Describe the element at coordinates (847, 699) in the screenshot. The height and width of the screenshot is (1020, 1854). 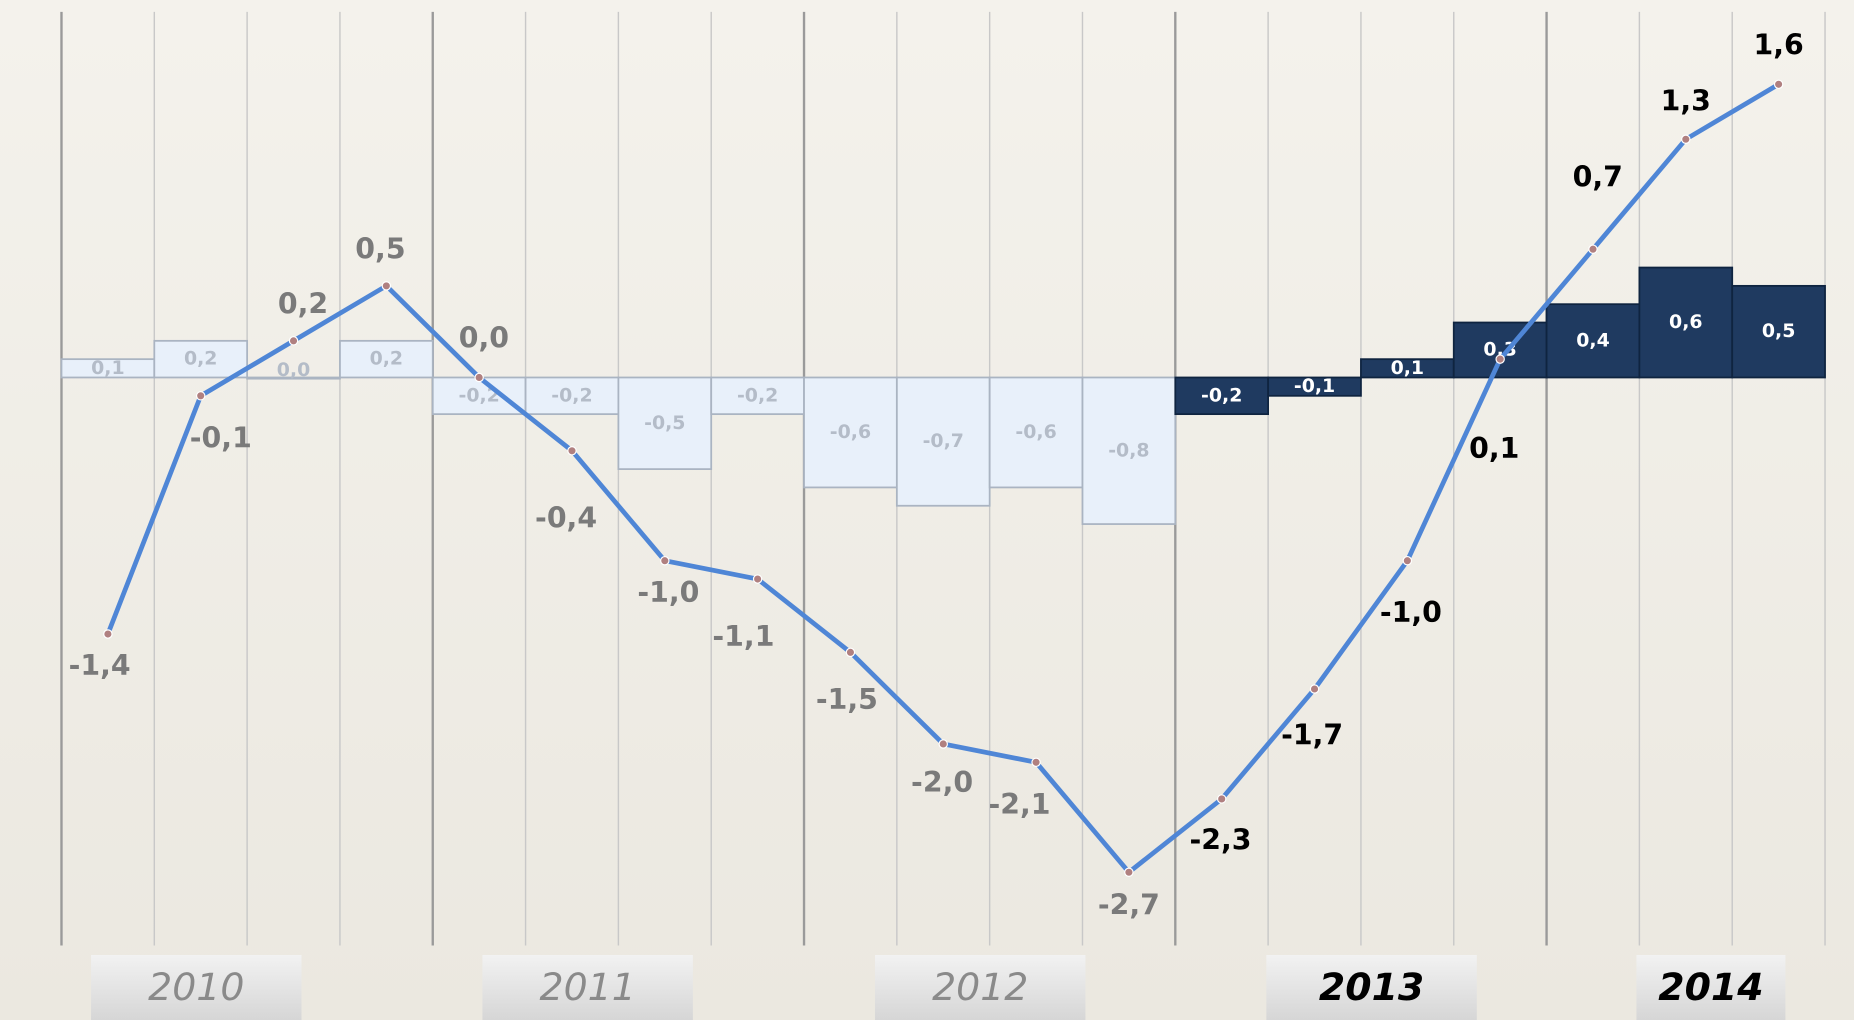
I see `point-label: -1,5` at that location.